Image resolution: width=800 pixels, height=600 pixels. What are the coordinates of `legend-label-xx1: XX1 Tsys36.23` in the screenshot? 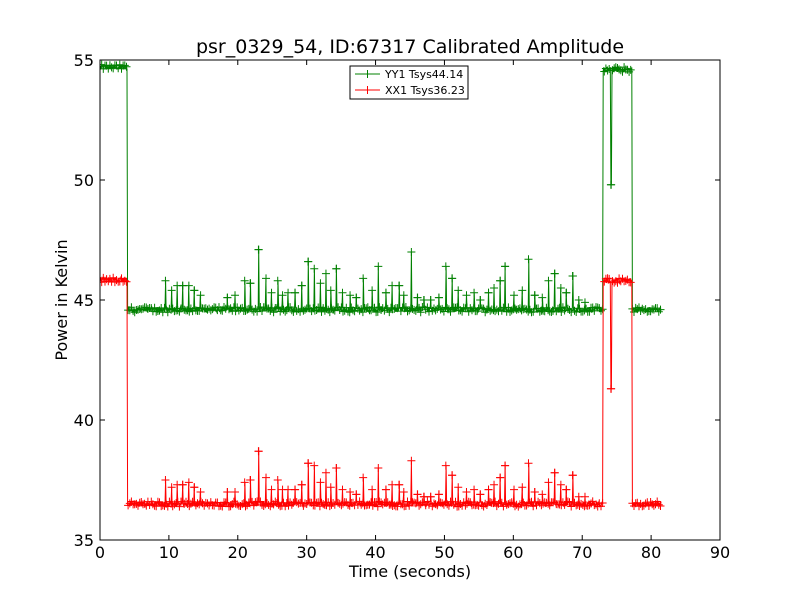 It's located at (425, 90).